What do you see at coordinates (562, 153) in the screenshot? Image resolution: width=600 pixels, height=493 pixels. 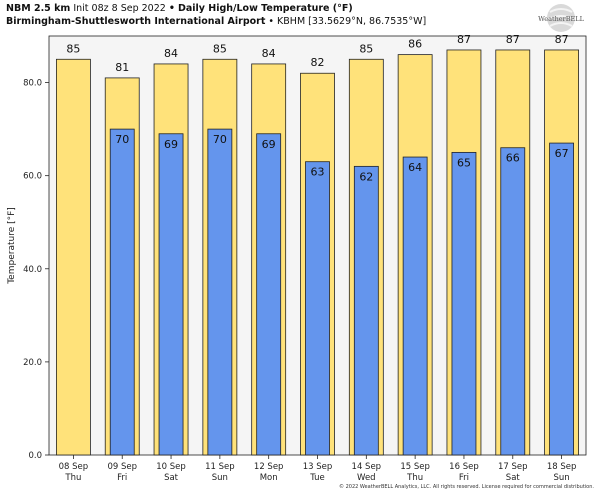 I see `low-value-label: 67` at bounding box center [562, 153].